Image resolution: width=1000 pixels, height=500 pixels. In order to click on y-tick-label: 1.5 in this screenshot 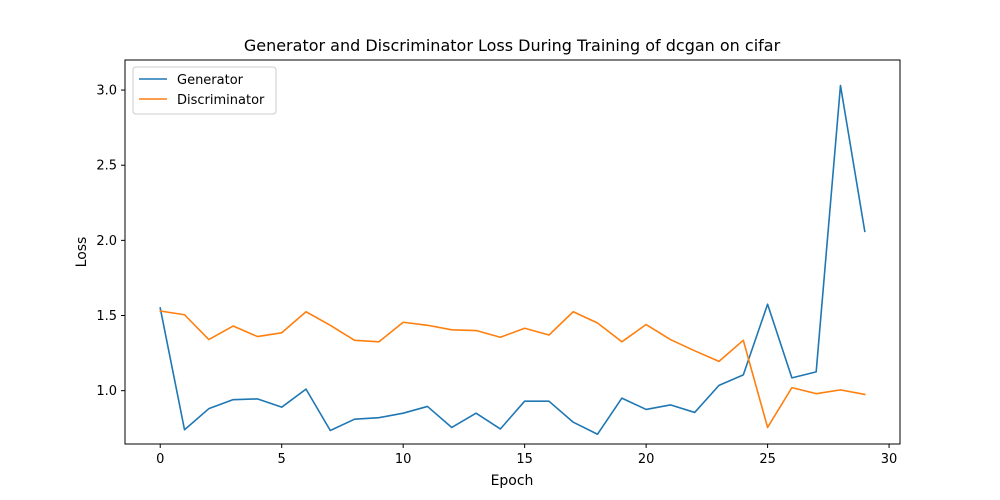, I will do `click(106, 316)`.